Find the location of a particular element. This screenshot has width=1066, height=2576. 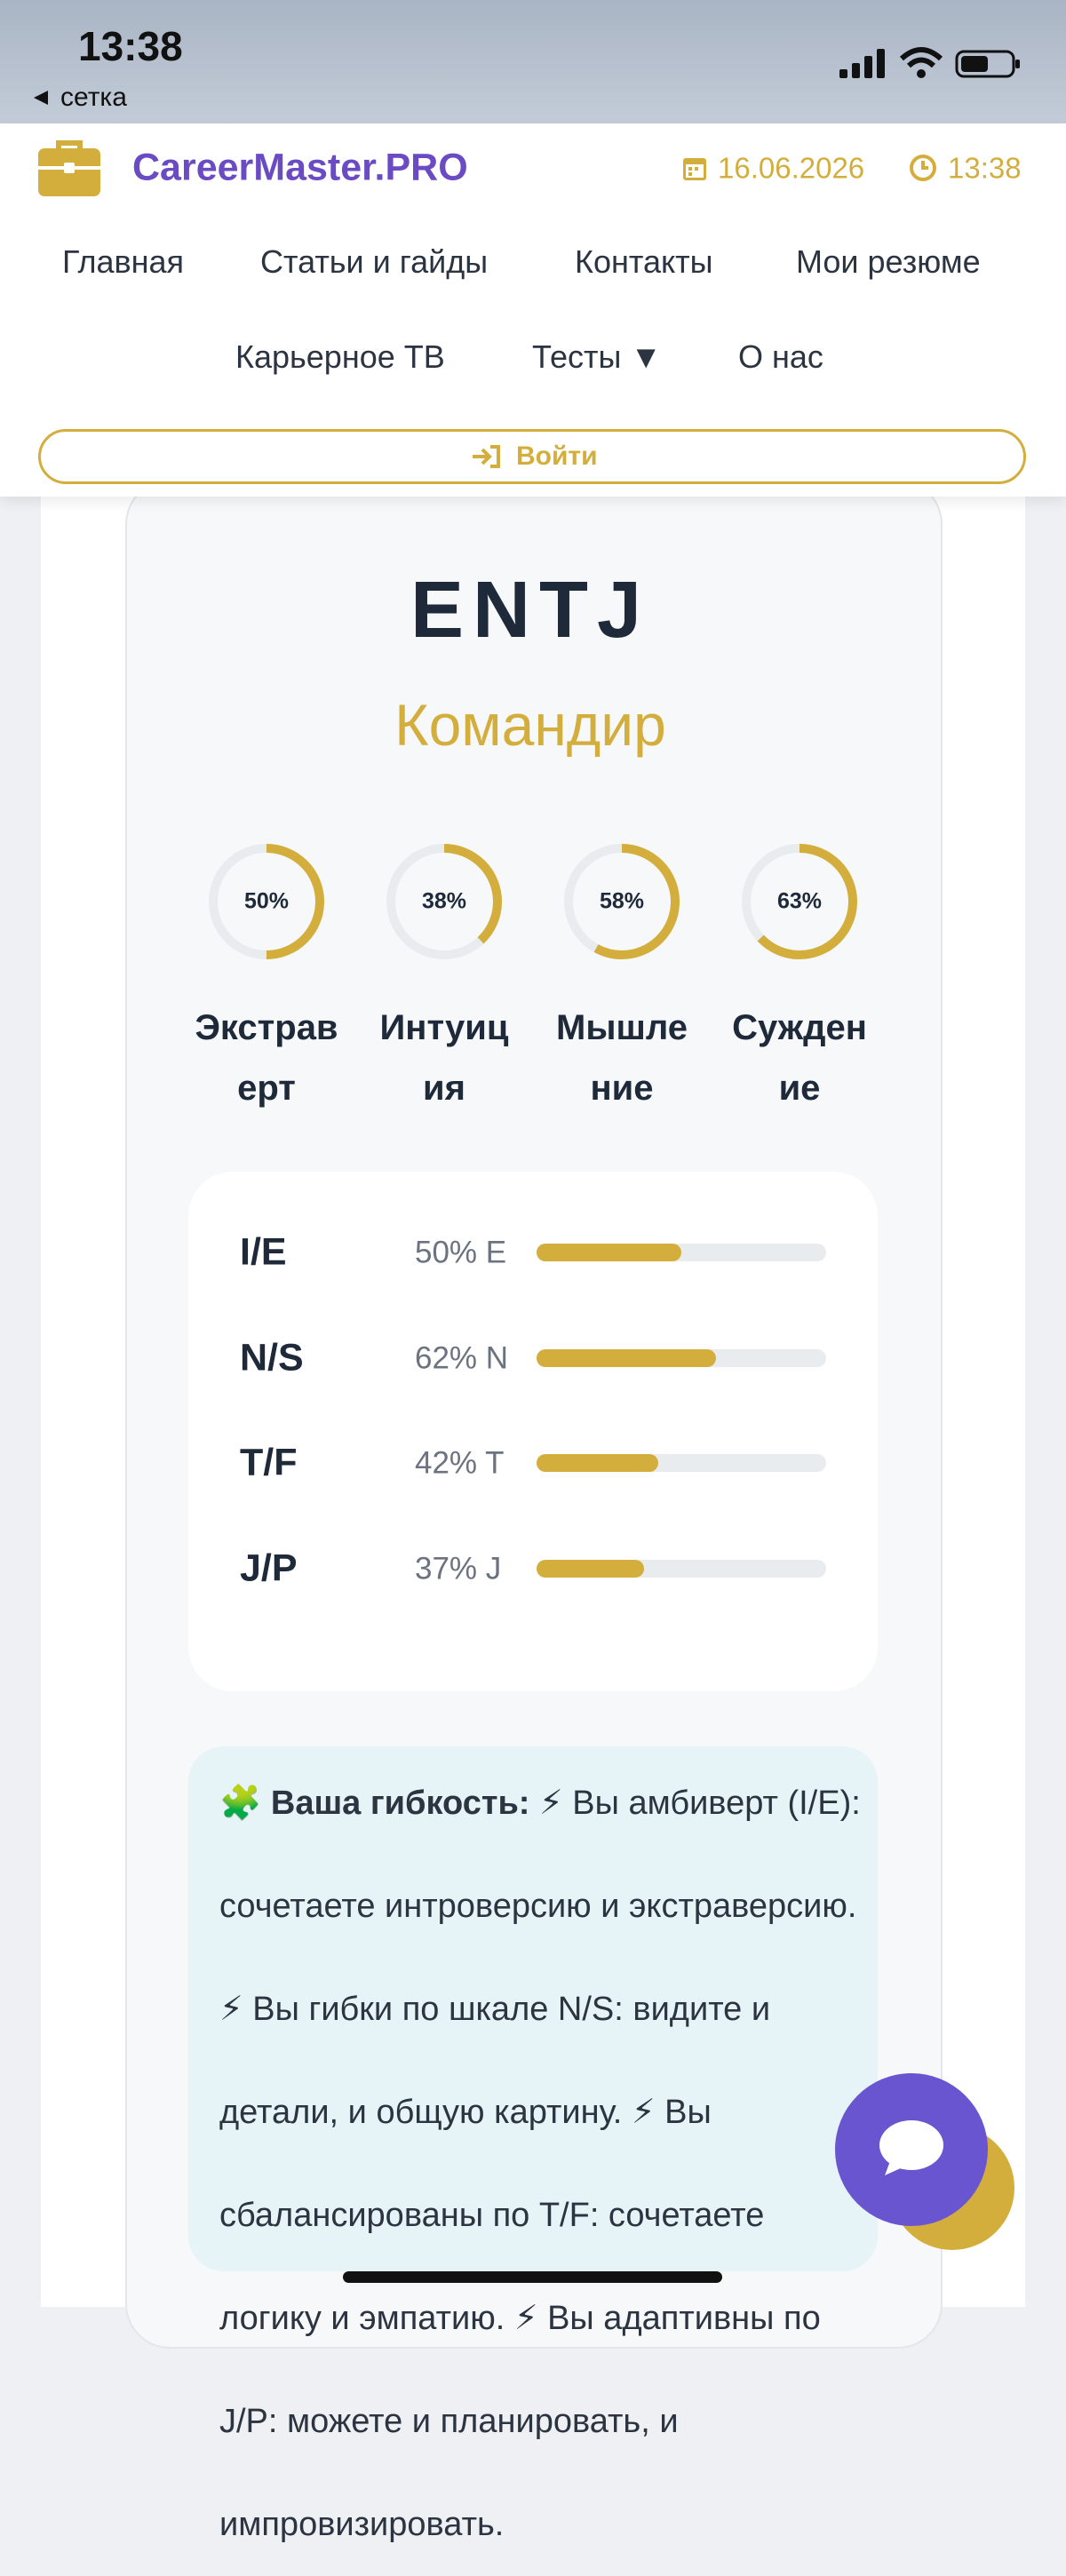

trait-name: Интуиц is located at coordinates (444, 1027).